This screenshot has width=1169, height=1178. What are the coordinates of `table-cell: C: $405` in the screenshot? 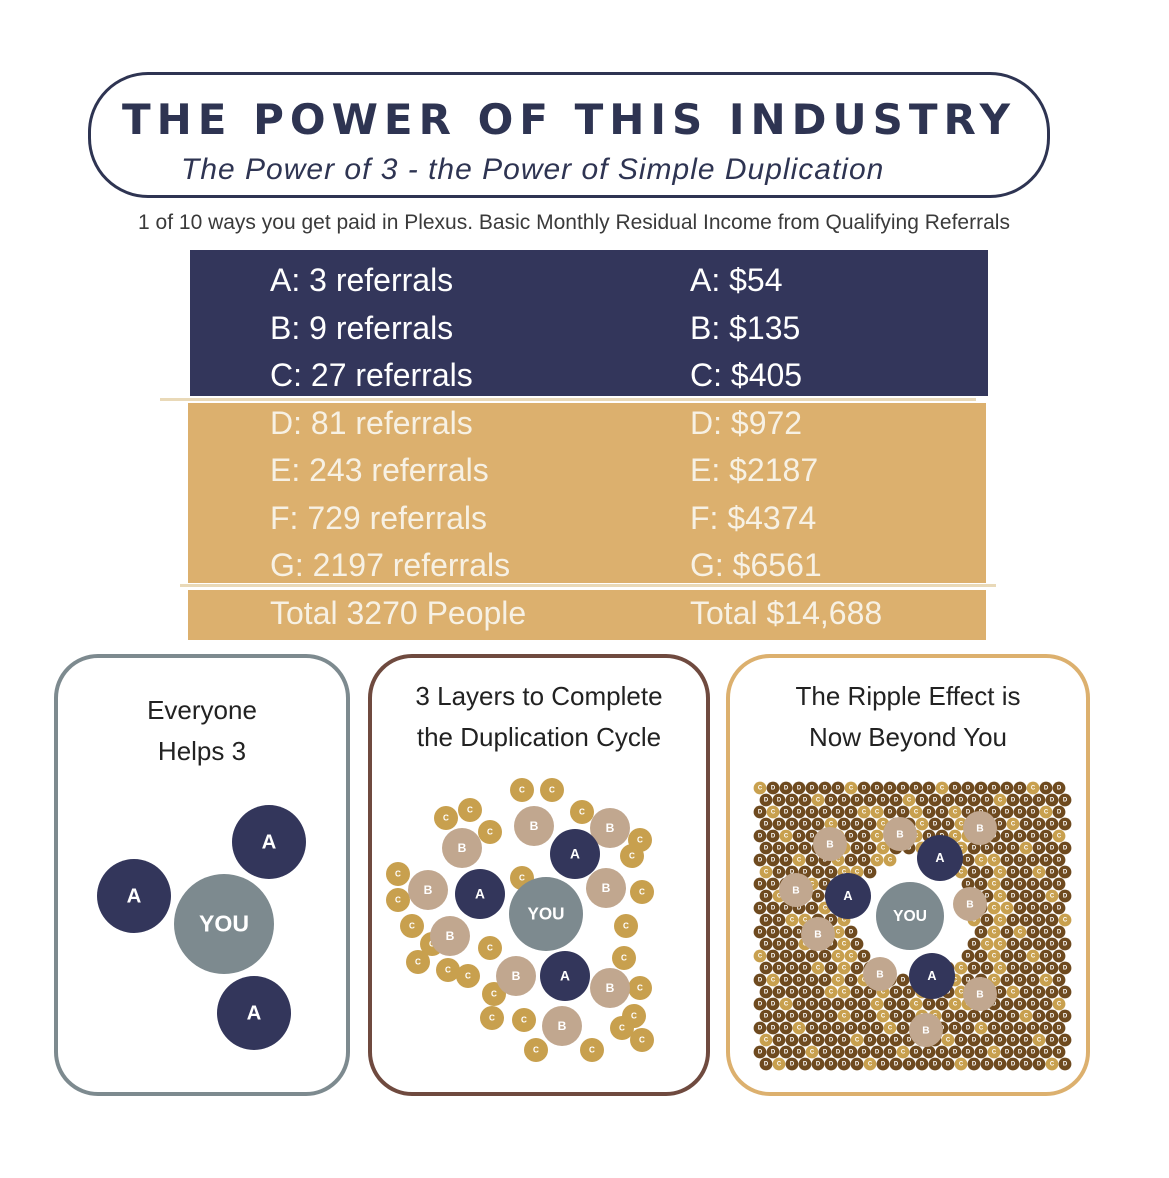 It's located at (746, 375).